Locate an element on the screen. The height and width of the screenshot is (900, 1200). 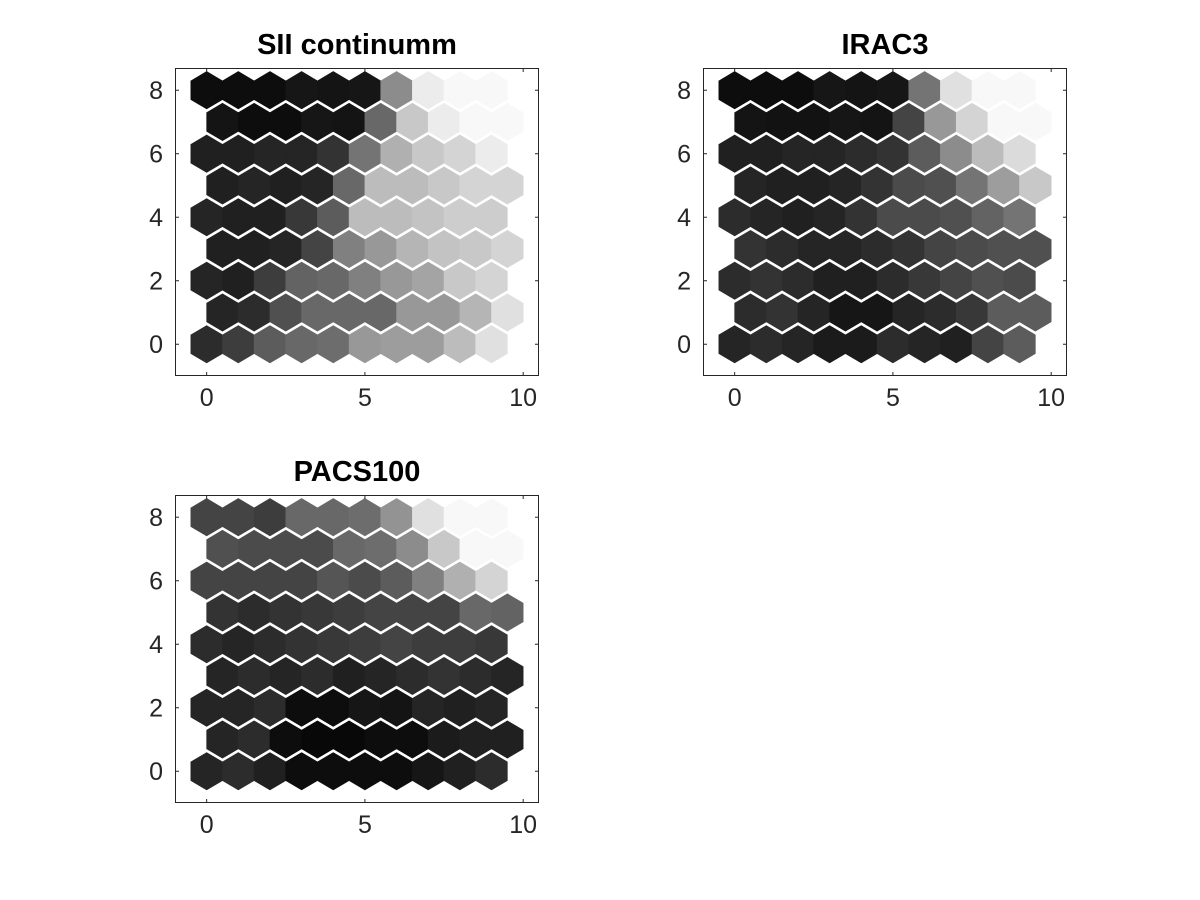
x-tick-label: 5 is located at coordinates (365, 398).